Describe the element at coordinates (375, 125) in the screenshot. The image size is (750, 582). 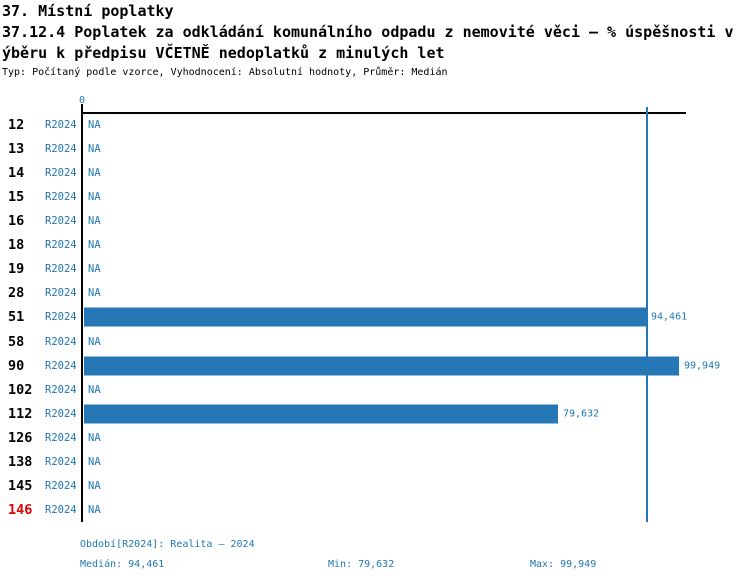
I see `chart-row: 12 R2024 NA` at that location.